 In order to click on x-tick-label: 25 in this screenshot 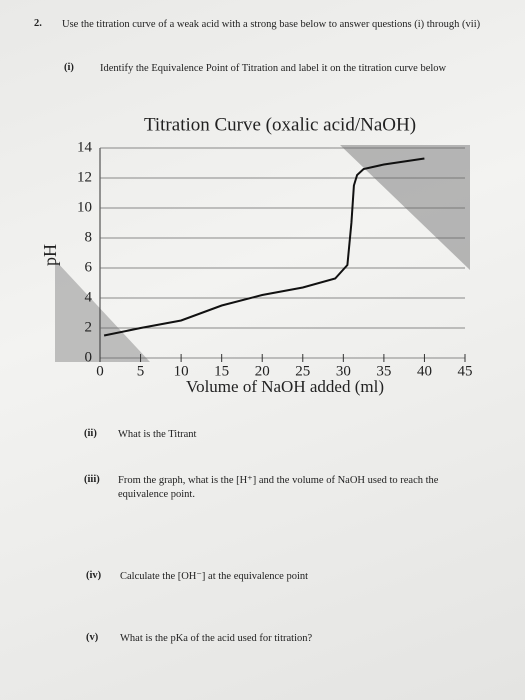, I will do `click(302, 371)`.